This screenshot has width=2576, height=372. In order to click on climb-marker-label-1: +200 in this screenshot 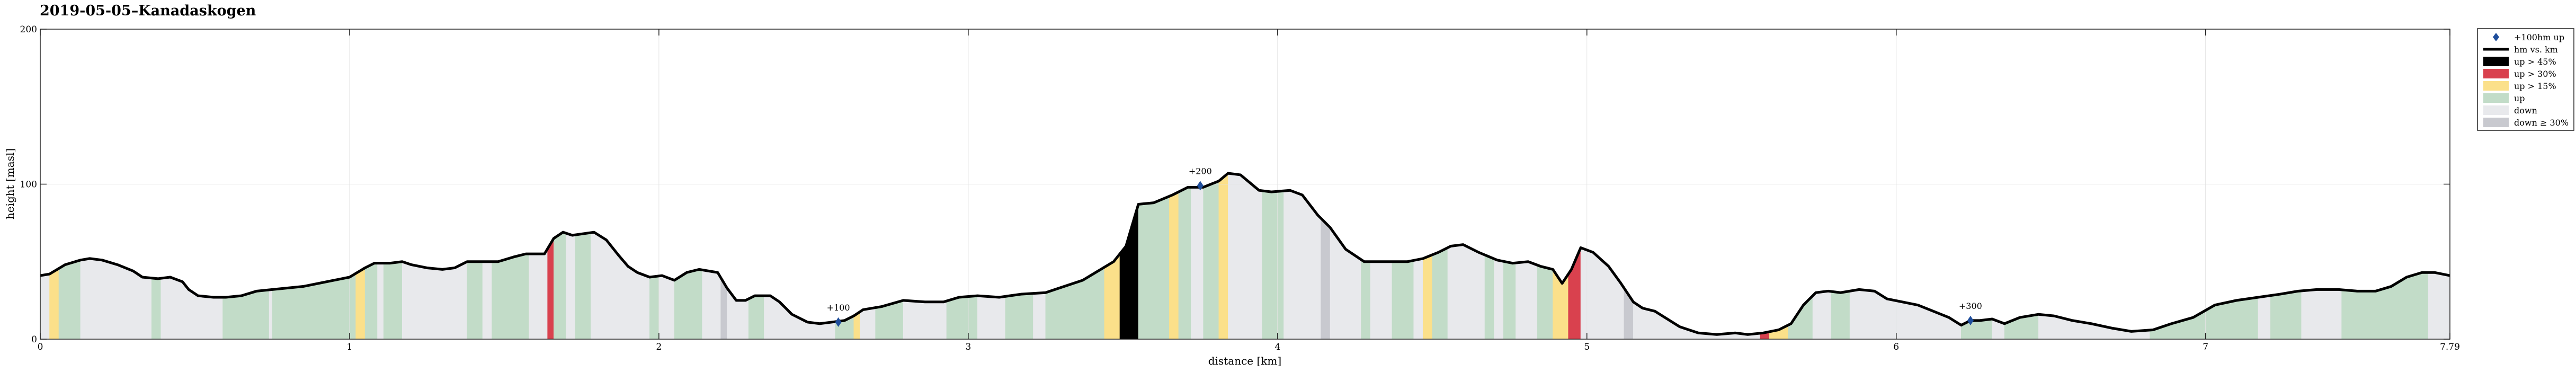, I will do `click(1200, 171)`.